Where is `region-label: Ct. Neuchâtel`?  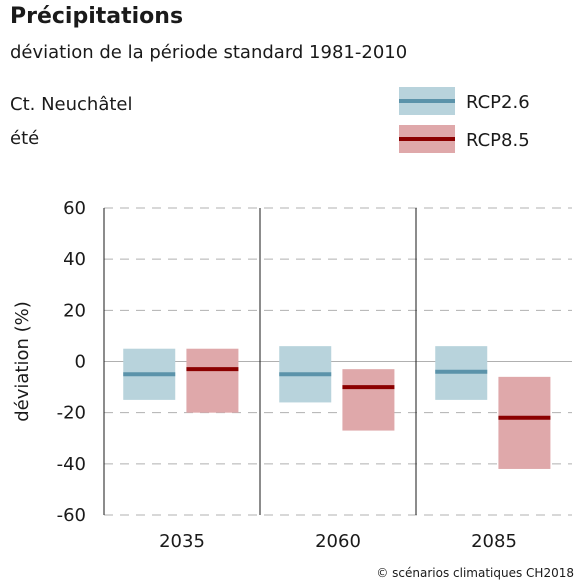 region-label: Ct. Neuchâtel is located at coordinates (71, 104).